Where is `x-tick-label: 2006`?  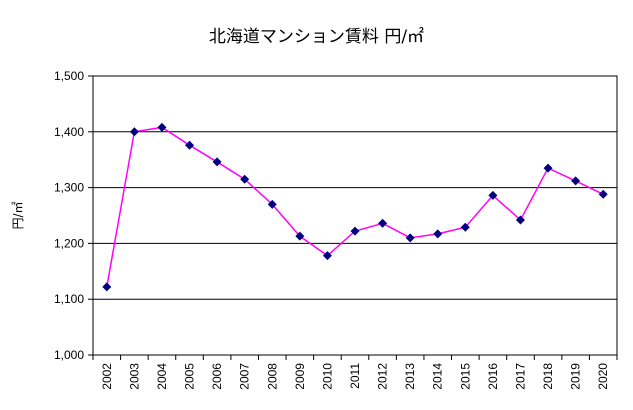 x-tick-label: 2006 is located at coordinates (217, 376).